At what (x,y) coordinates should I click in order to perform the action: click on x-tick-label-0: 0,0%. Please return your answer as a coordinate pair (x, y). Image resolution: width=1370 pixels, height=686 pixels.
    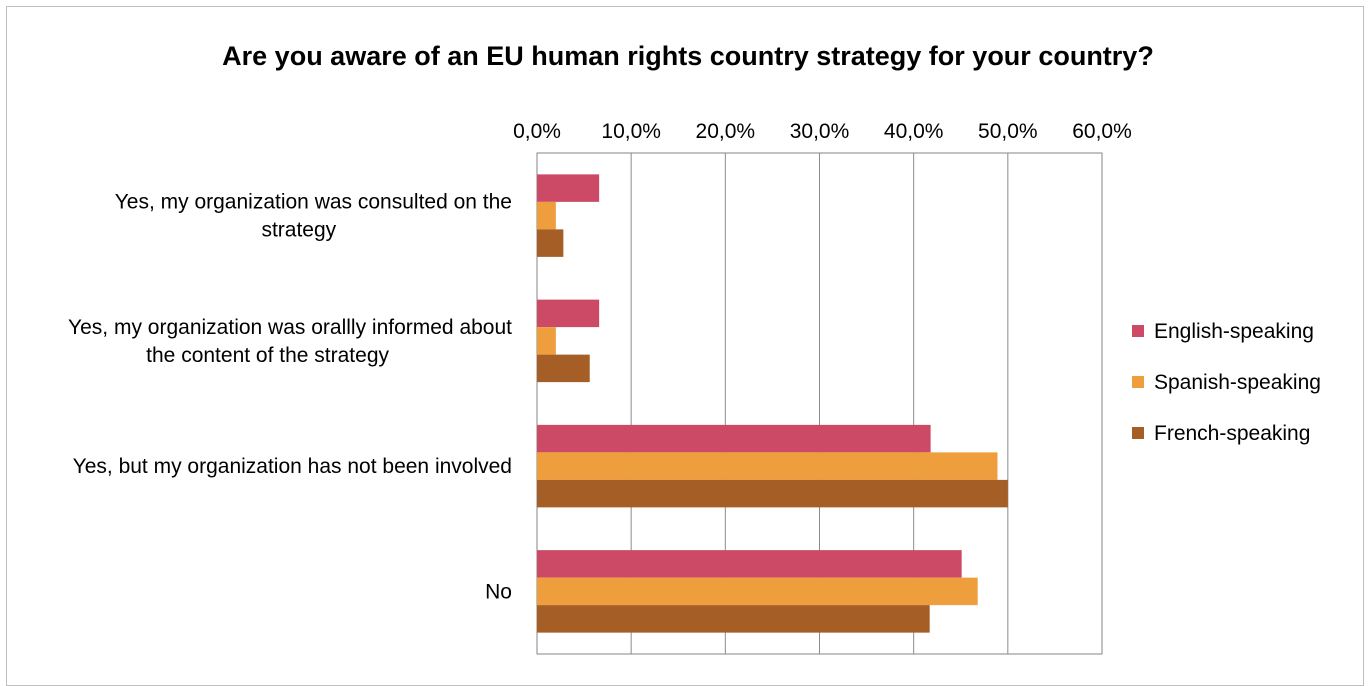
    Looking at the image, I should click on (537, 131).